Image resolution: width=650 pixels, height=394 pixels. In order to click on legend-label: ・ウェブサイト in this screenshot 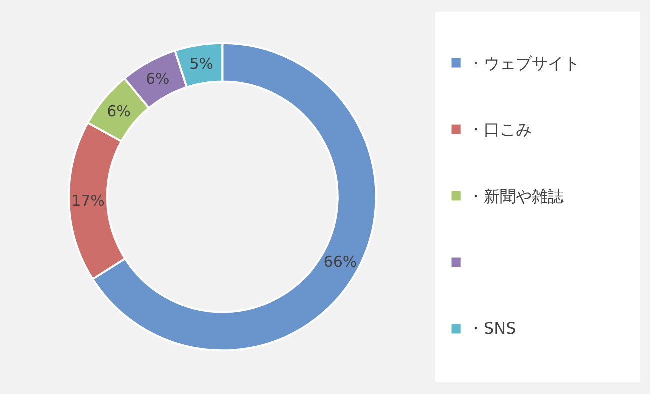, I will do `click(524, 63)`.